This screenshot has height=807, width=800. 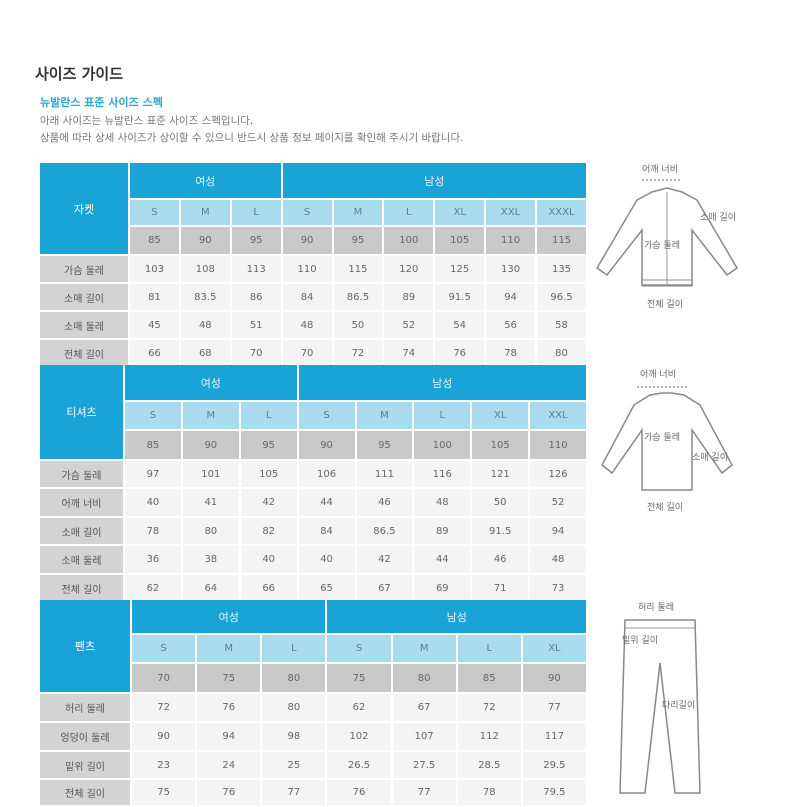 I want to click on measurement-value: 110, so click(x=307, y=269).